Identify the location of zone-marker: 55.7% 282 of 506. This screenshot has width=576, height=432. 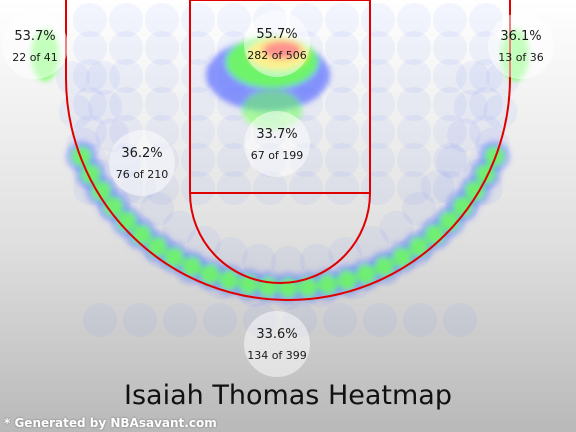
(277, 44).